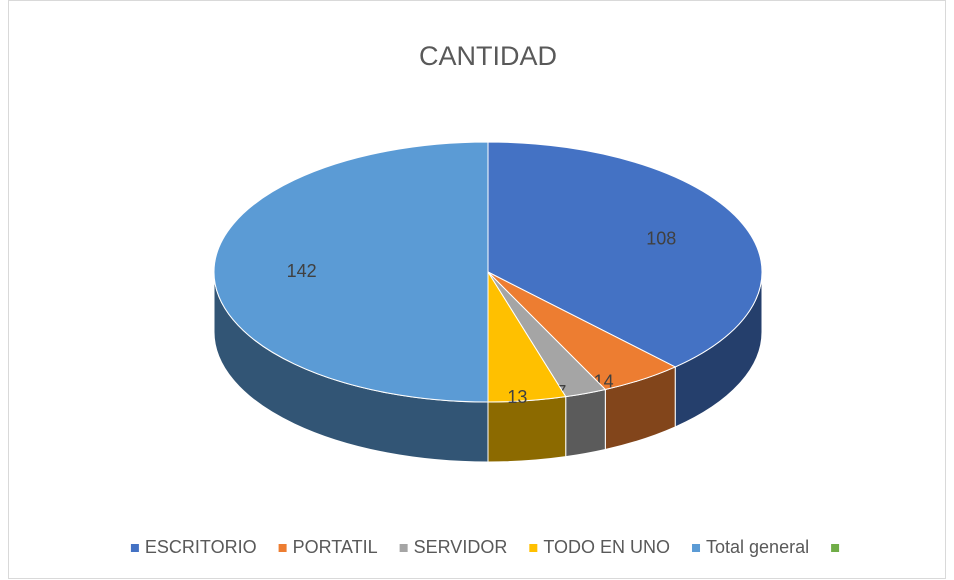 Image resolution: width=954 pixels, height=580 pixels. Describe the element at coordinates (517, 397) in the screenshot. I see `data-label: 13` at that location.